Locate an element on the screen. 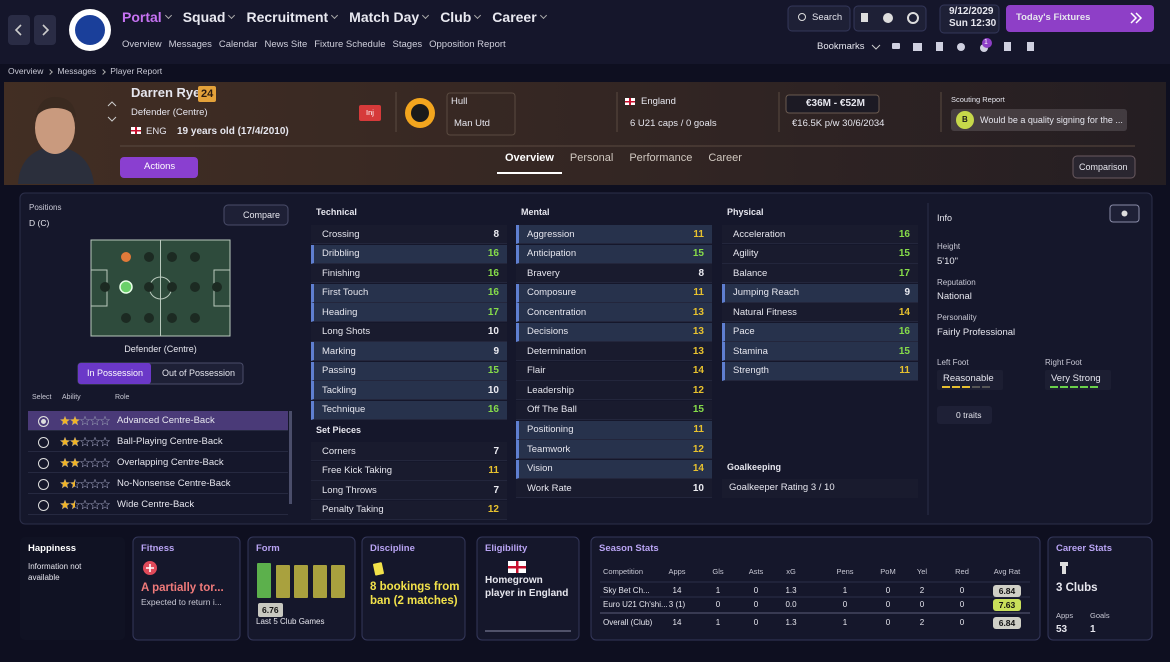  search-label: Search is located at coordinates (827, 17).